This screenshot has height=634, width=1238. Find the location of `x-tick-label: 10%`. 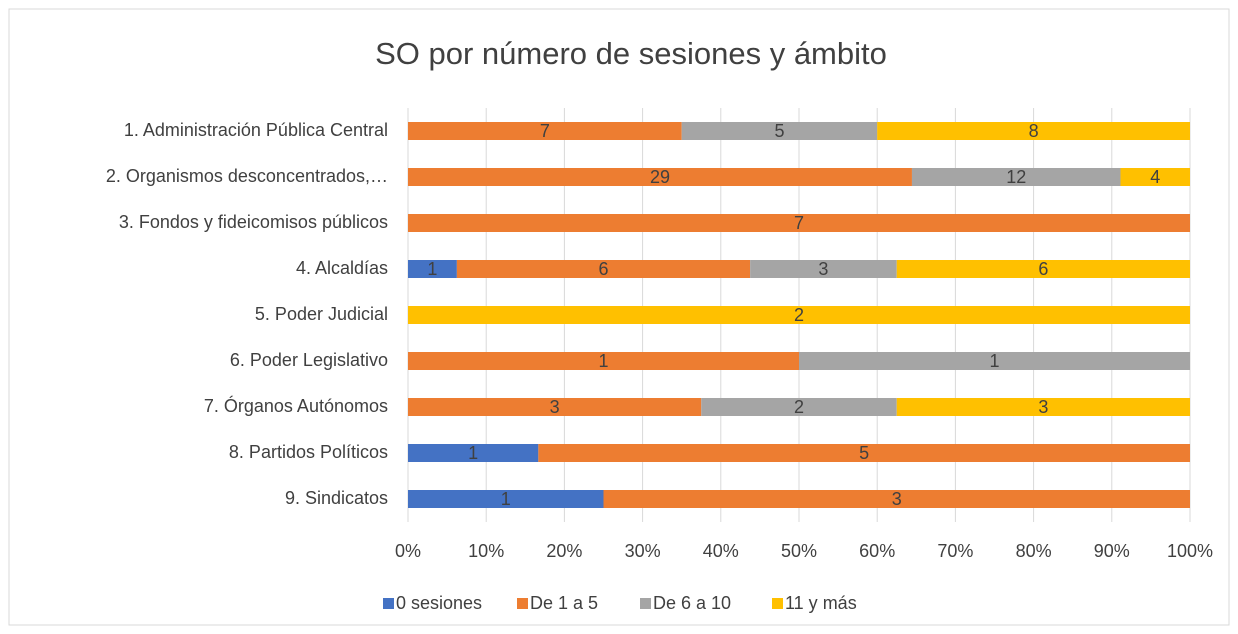

x-tick-label: 10% is located at coordinates (486, 551).